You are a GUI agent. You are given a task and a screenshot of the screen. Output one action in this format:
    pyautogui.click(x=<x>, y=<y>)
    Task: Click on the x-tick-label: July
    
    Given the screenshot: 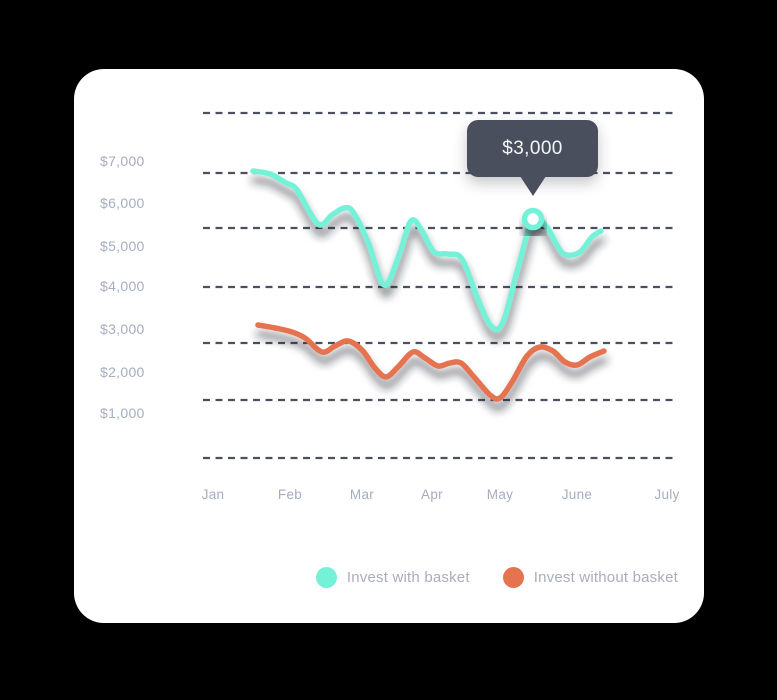 What is the action you would take?
    pyautogui.click(x=667, y=494)
    